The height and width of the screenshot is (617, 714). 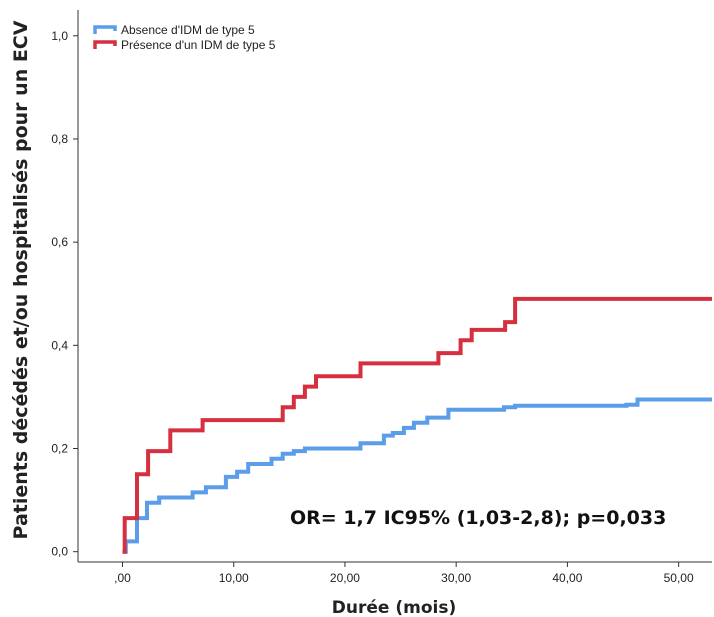 What do you see at coordinates (59, 36) in the screenshot?
I see `y-tick-label: 1,0` at bounding box center [59, 36].